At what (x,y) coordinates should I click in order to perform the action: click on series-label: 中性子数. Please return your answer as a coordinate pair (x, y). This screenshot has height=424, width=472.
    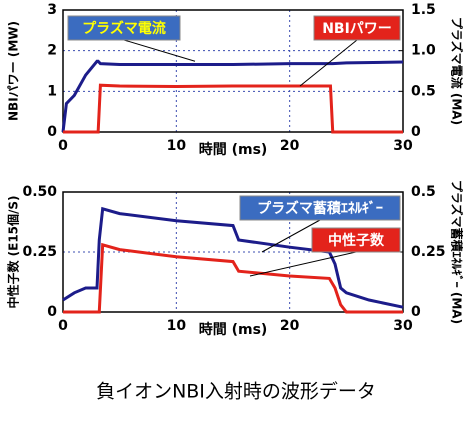
    Looking at the image, I should click on (356, 240).